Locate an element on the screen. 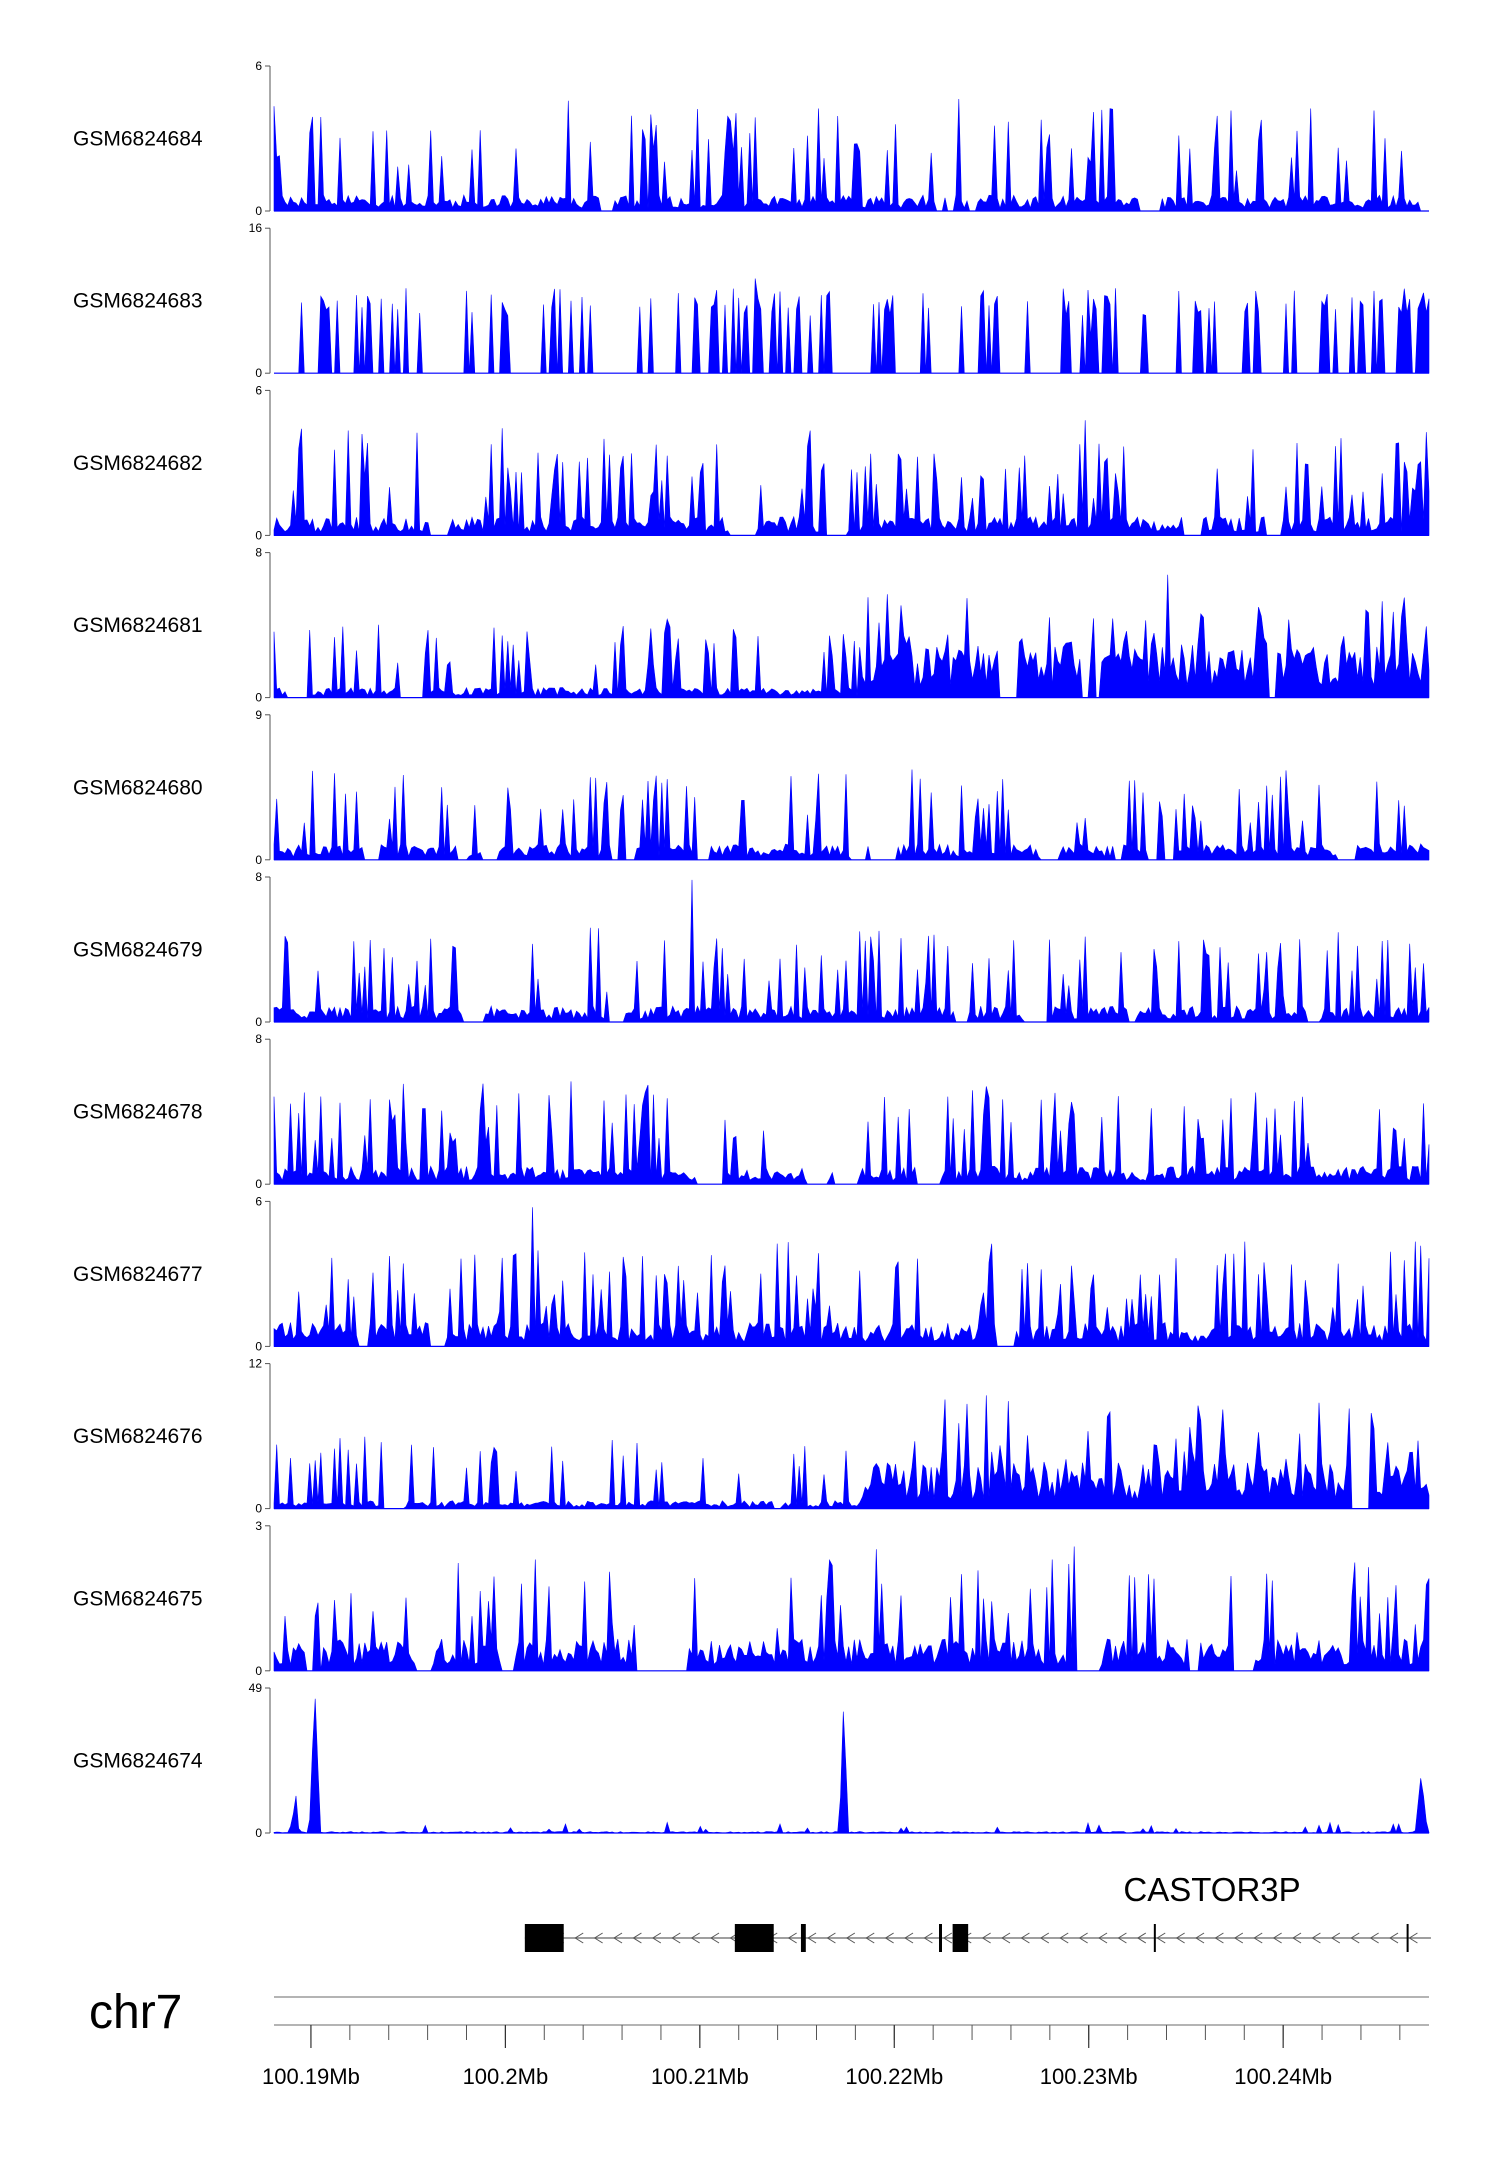 The width and height of the screenshot is (1500, 2170). y-axis-max-label: 9 is located at coordinates (258, 715).